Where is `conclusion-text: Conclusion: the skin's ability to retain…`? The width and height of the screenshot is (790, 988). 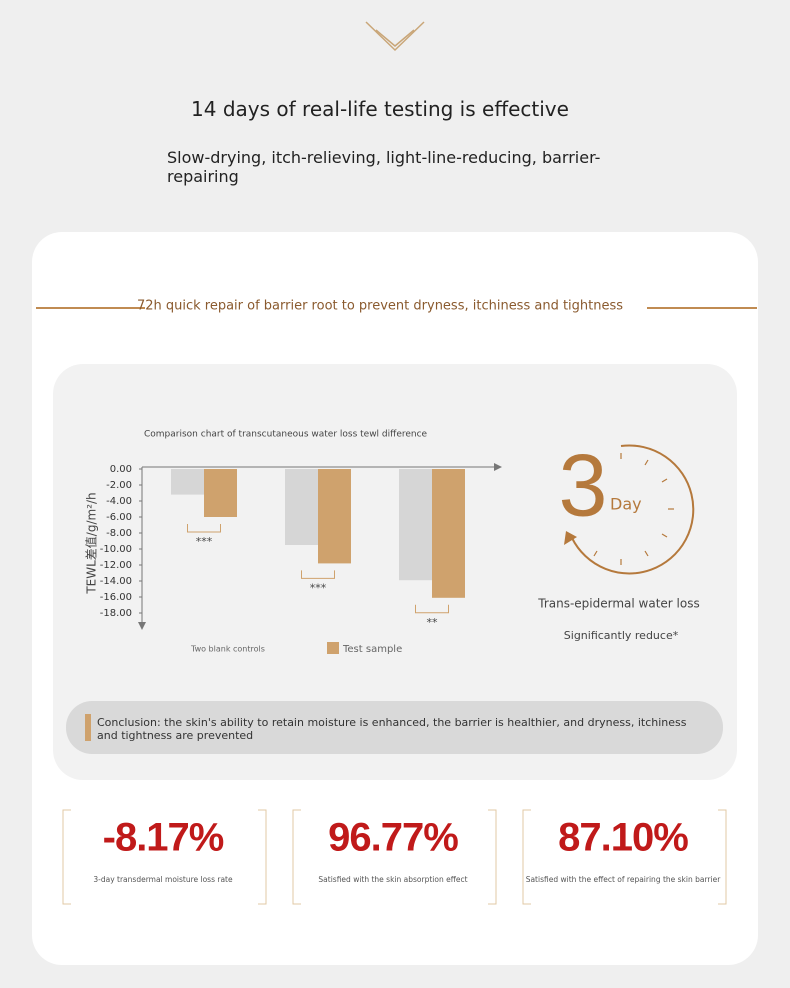
conclusion-text: Conclusion: the skin's ability to retain… is located at coordinates (392, 729).